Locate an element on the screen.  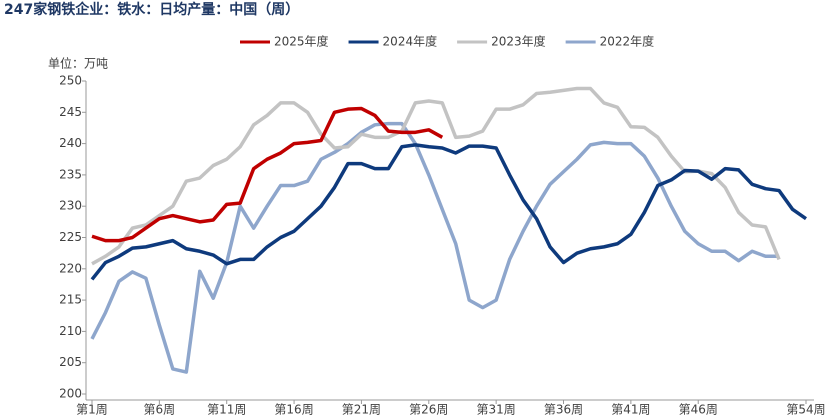
y-tick-label: 245 is located at coordinates (70, 112).